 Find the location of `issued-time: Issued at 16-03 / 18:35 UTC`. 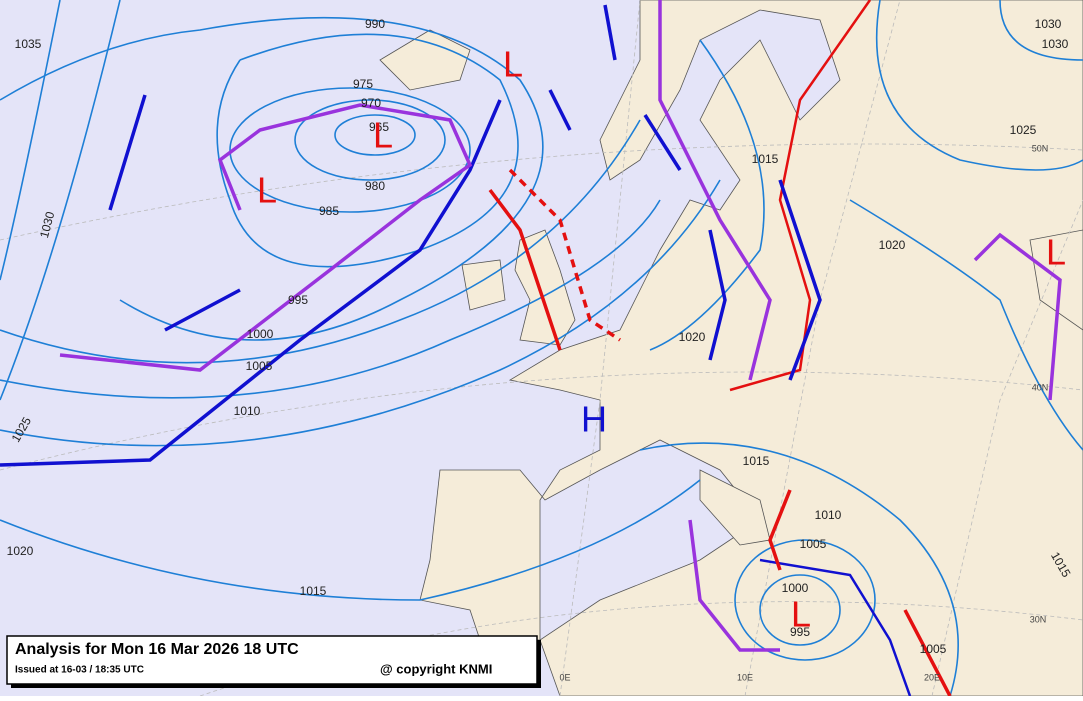

issued-time: Issued at 16-03 / 18:35 UTC is located at coordinates (79, 670).